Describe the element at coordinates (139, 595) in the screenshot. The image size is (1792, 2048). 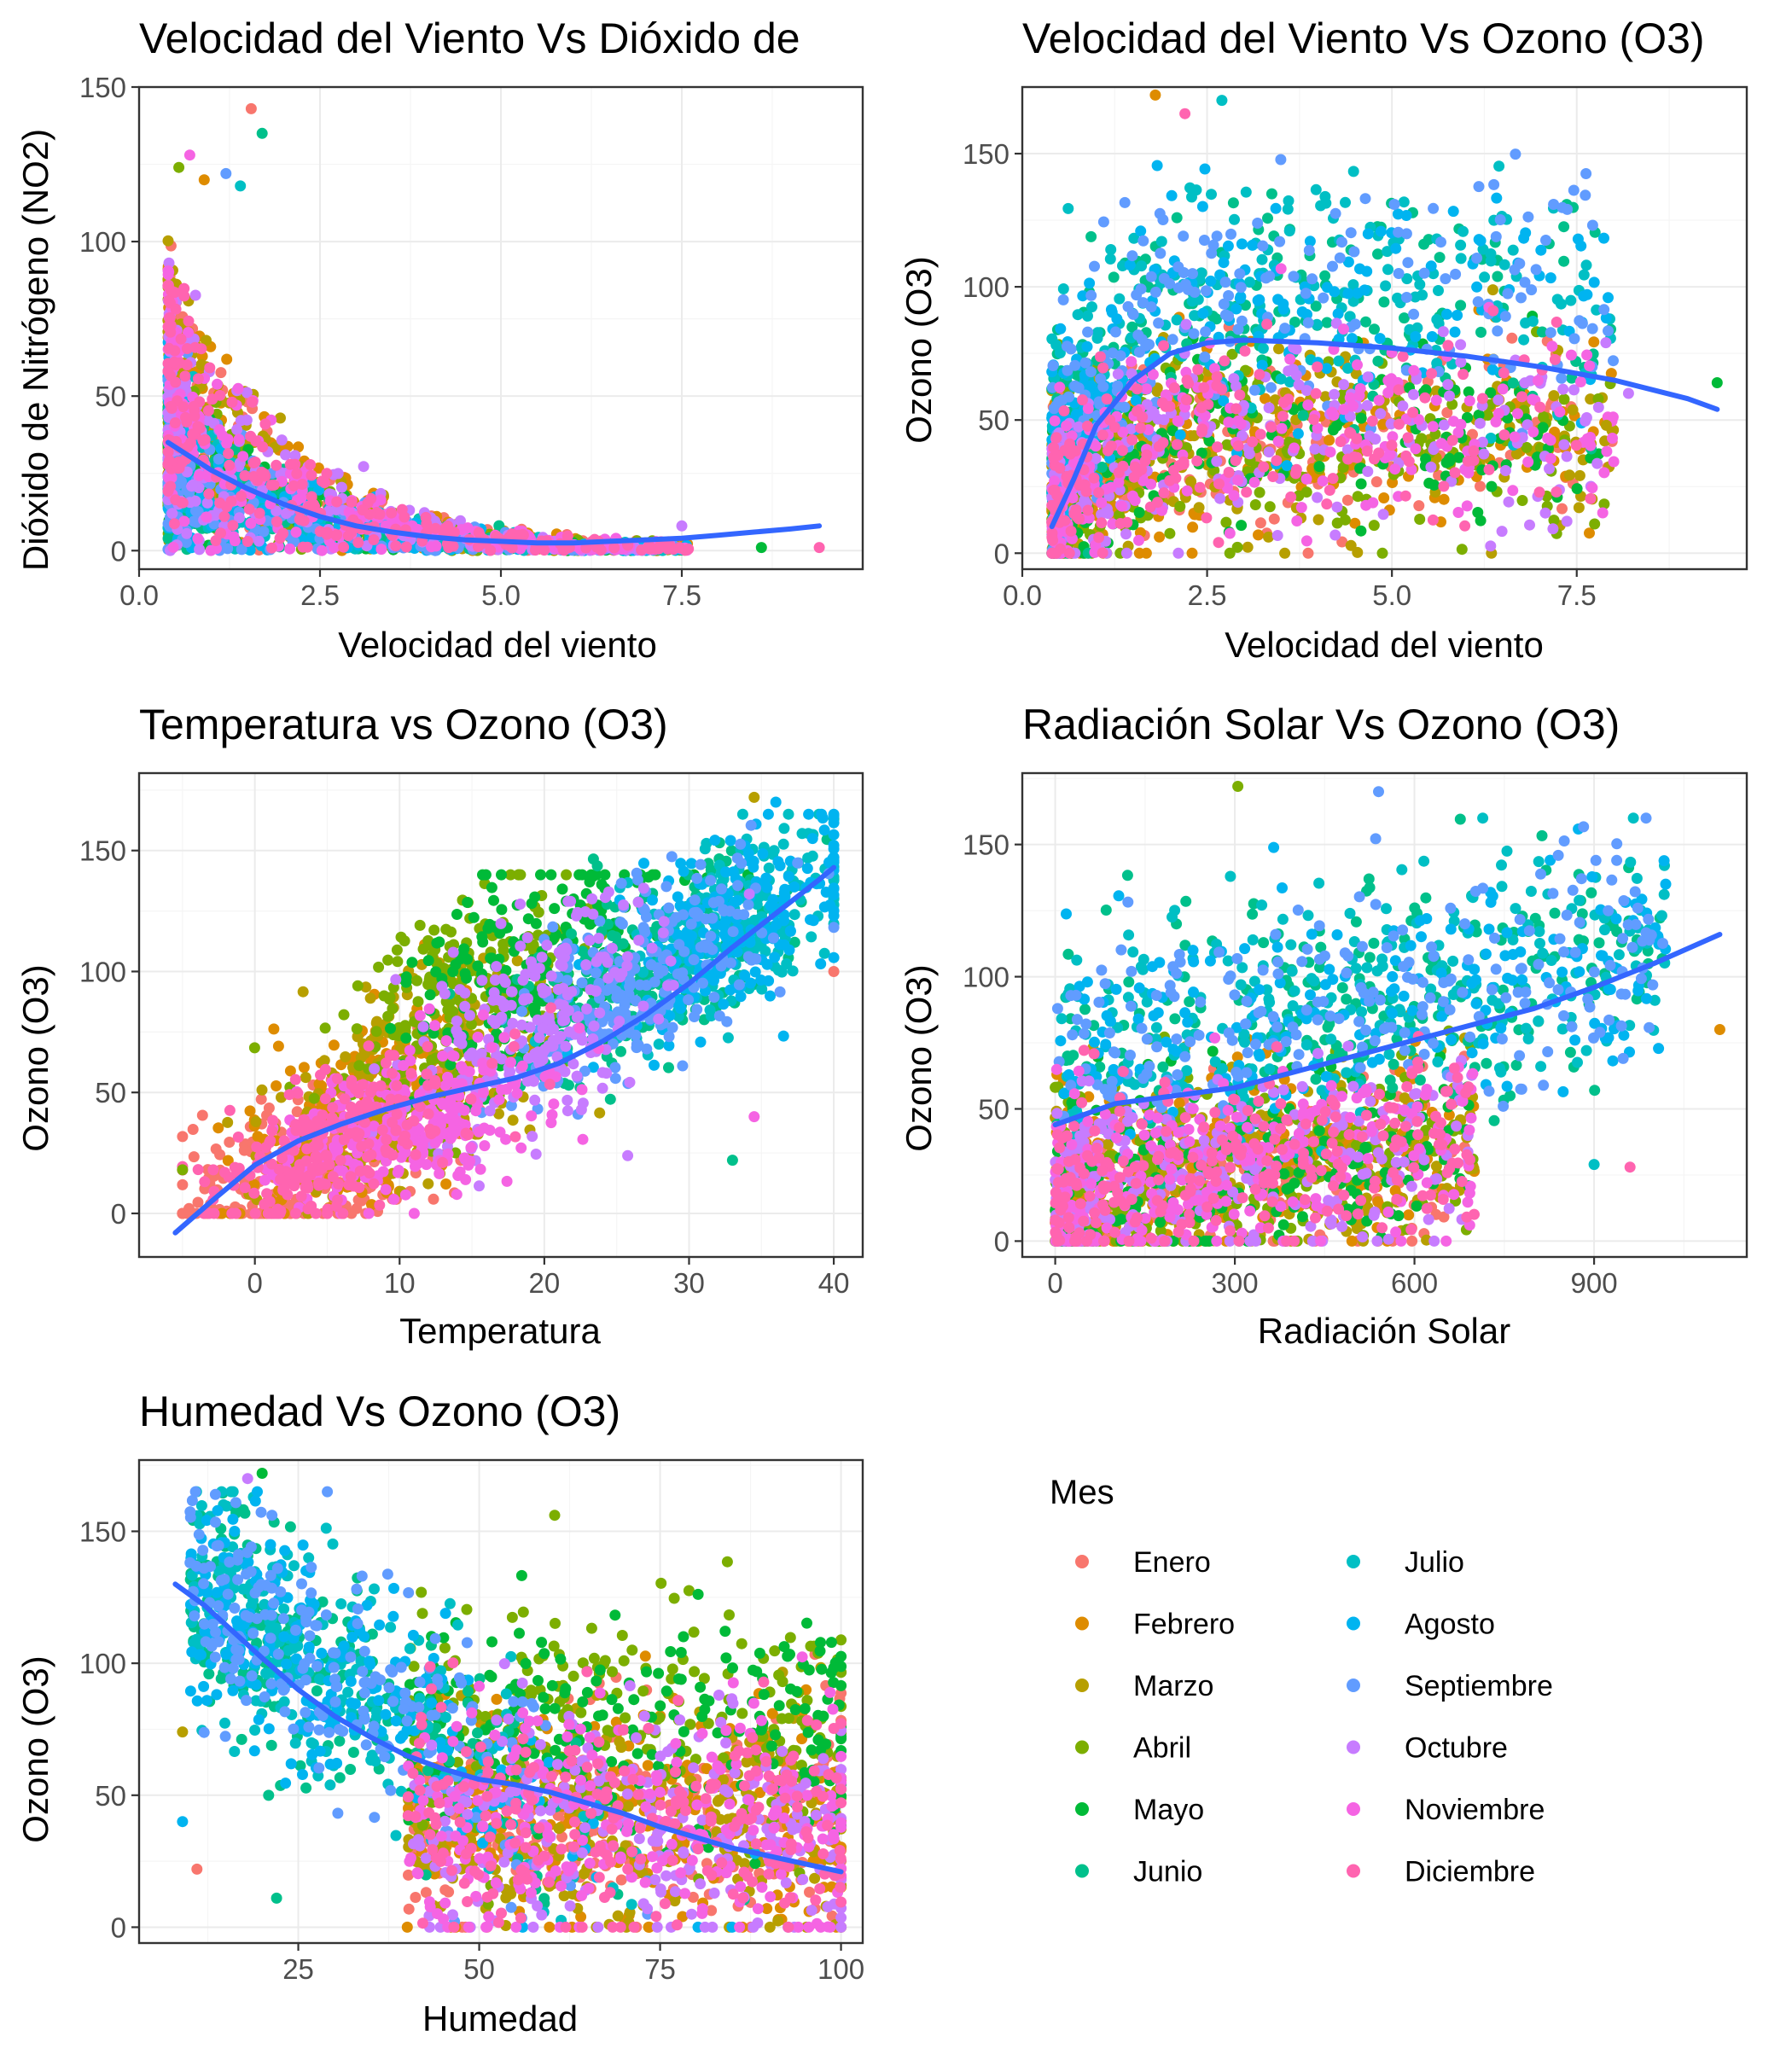
I see `x-tick-label: 0.0` at that location.